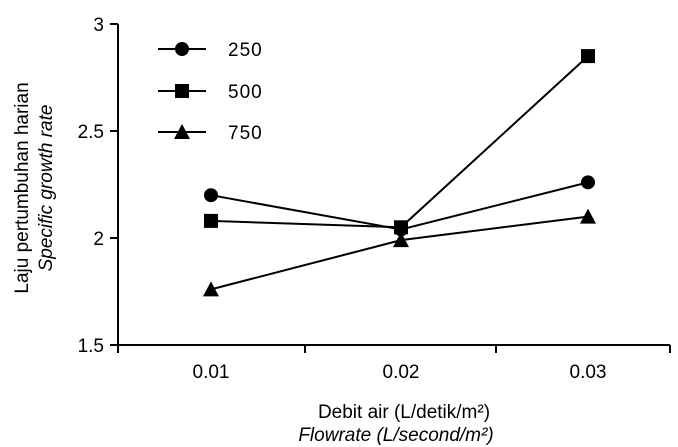 This screenshot has height=447, width=678. What do you see at coordinates (46, 188) in the screenshot?
I see `y-axis-title-en: Specific growth rate` at bounding box center [46, 188].